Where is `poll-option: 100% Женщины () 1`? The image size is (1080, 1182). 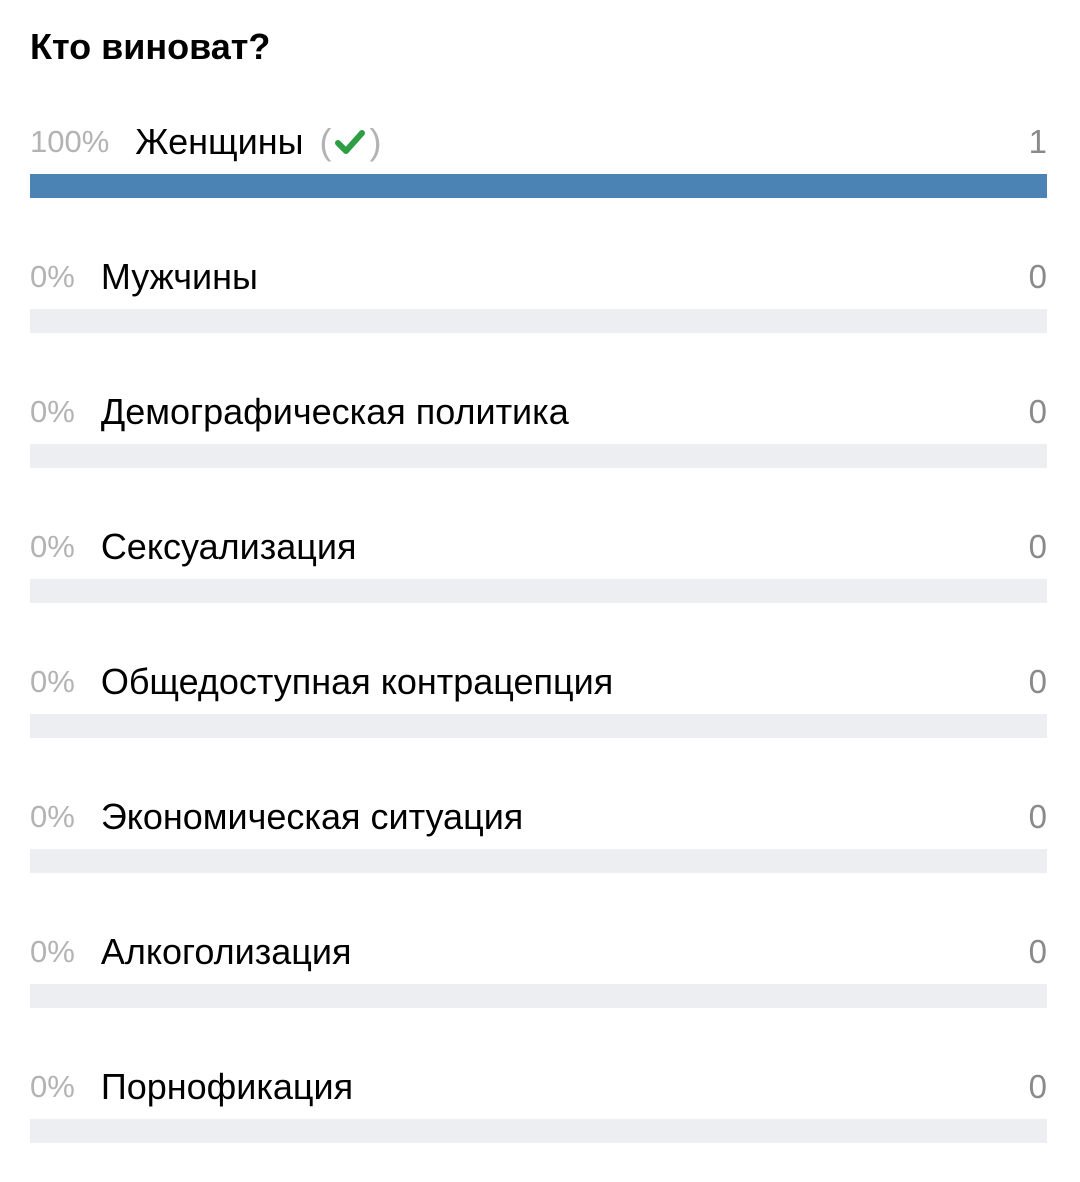 poll-option: 100% Женщины () 1 is located at coordinates (538, 177).